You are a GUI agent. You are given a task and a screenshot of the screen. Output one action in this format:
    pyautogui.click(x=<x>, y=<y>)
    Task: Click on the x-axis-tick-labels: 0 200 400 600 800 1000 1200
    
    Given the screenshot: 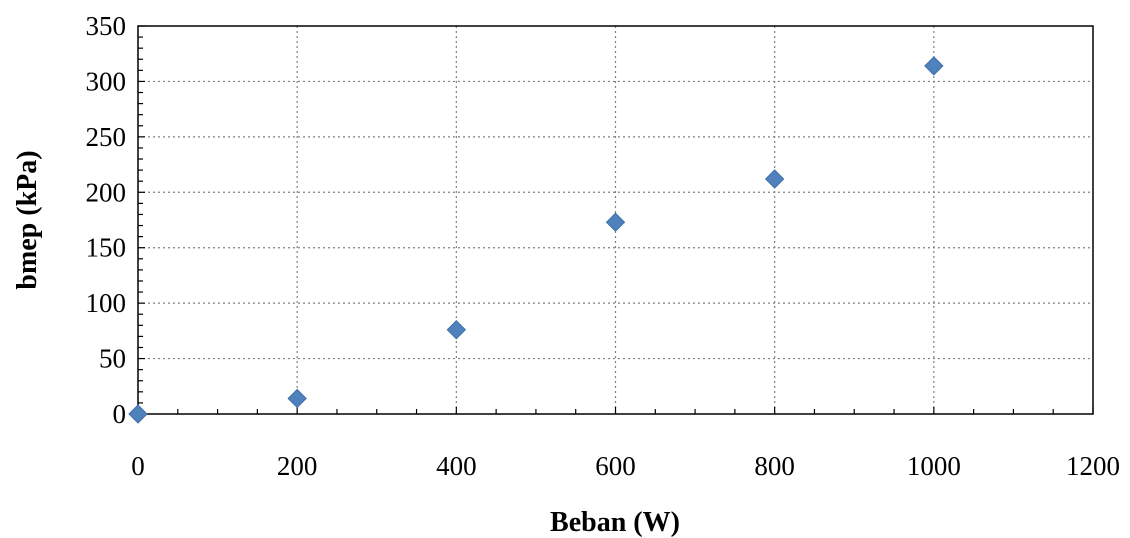 What is the action you would take?
    pyautogui.click(x=625, y=466)
    